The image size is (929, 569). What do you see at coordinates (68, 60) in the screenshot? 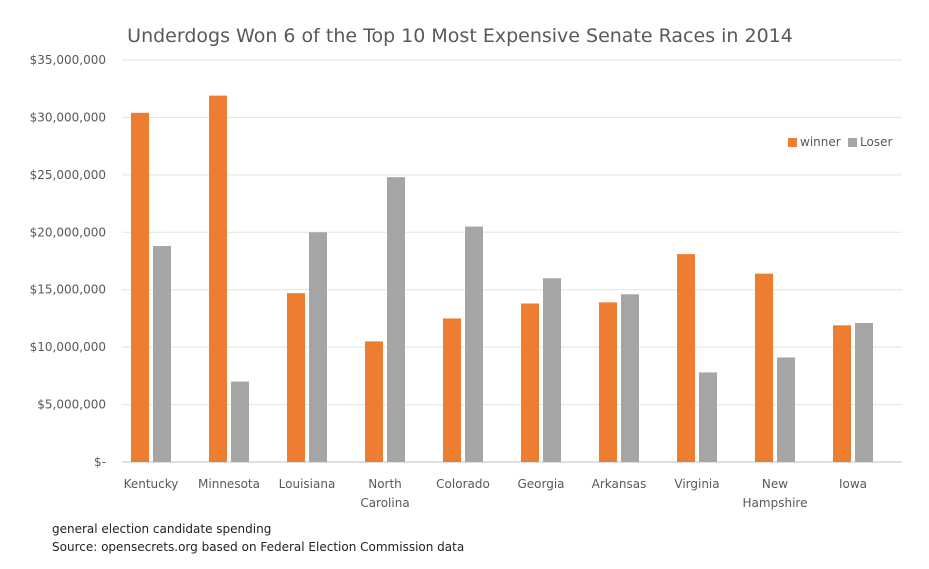
I see `y-tick-label: $35,000,000` at bounding box center [68, 60].